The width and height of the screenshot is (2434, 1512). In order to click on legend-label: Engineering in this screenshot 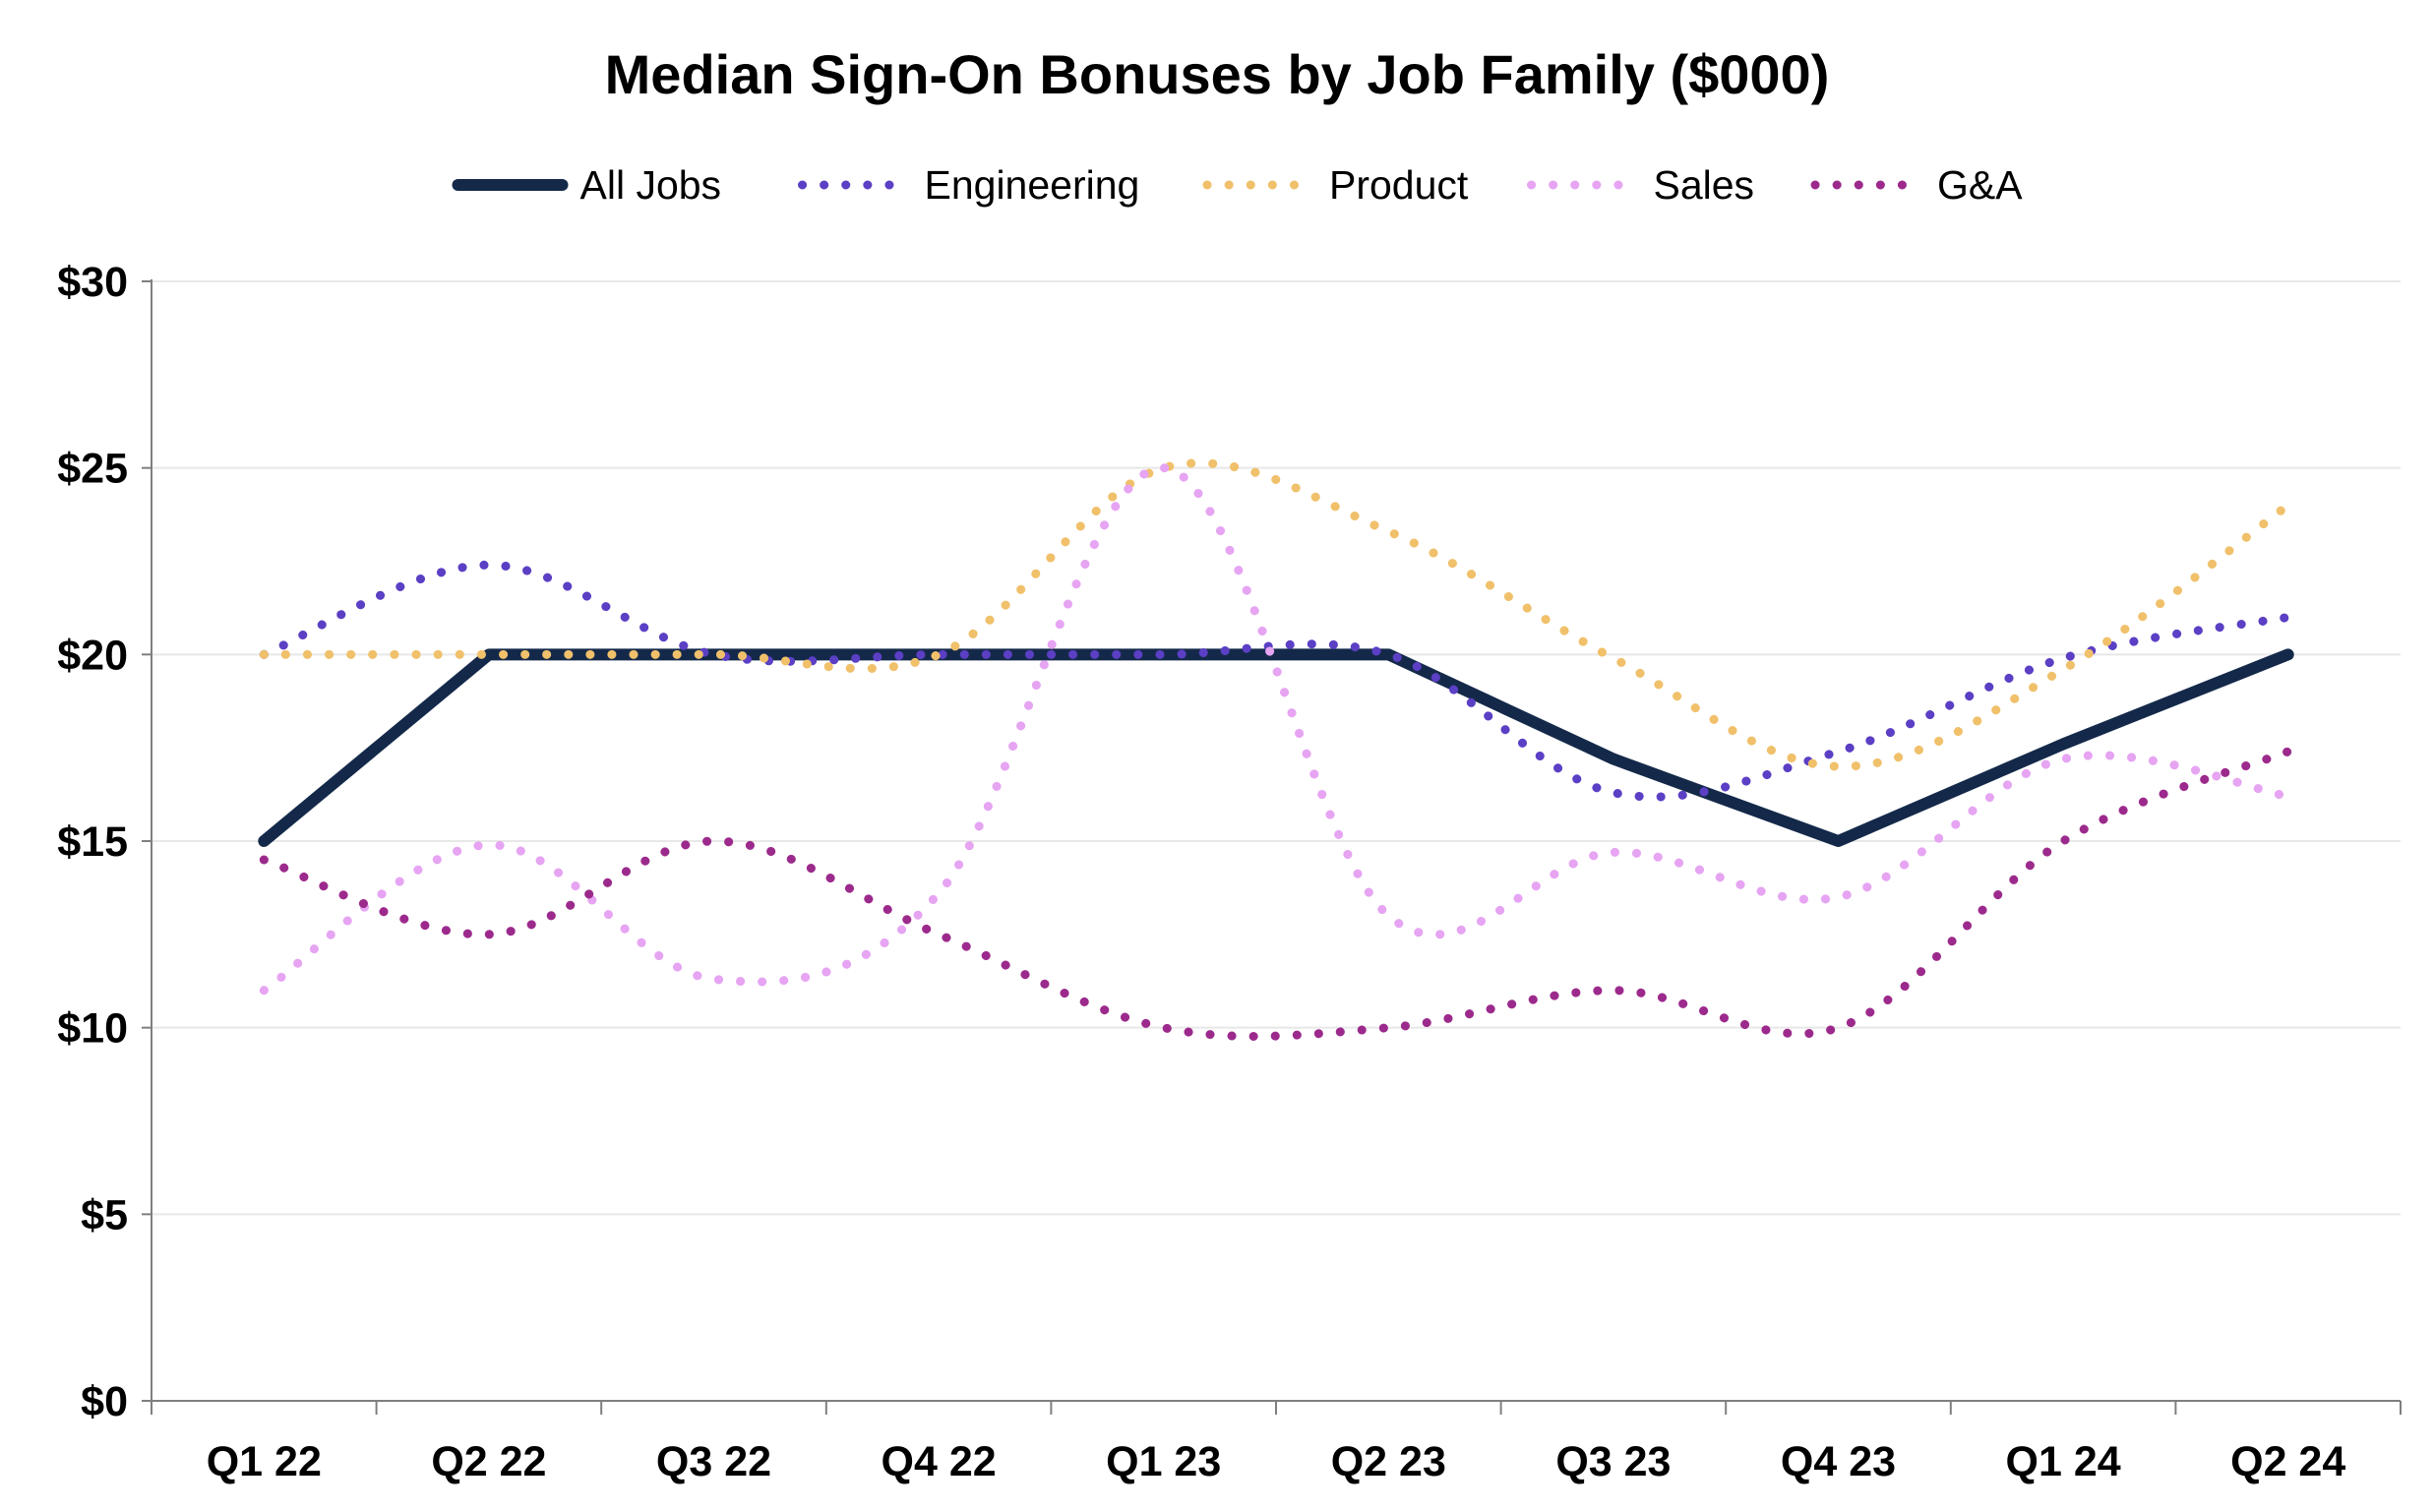, I will do `click(1032, 185)`.